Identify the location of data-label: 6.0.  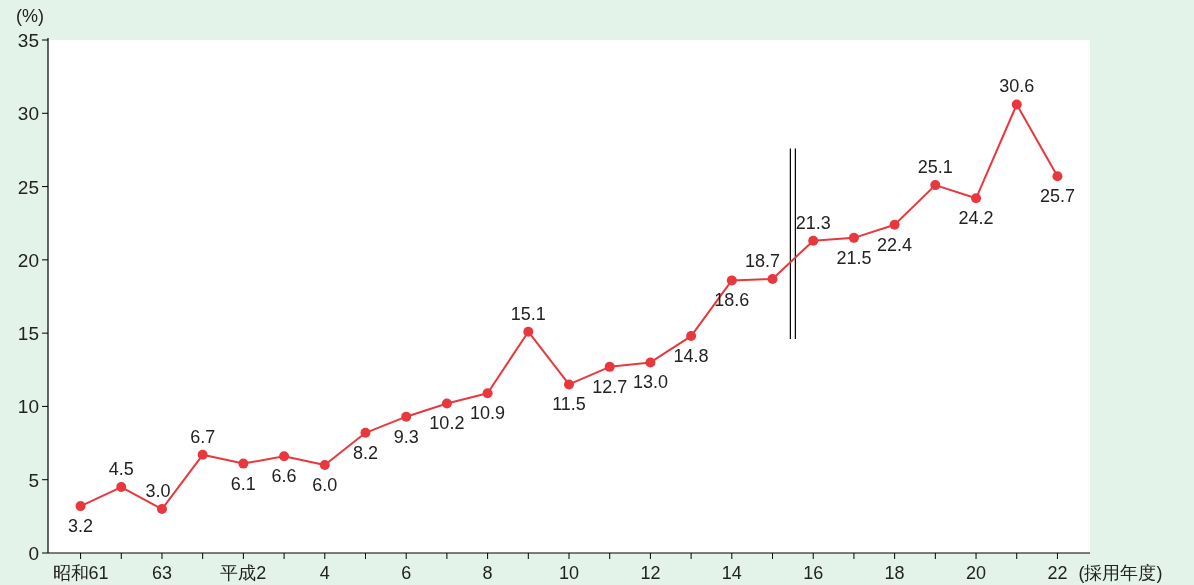
(325, 485).